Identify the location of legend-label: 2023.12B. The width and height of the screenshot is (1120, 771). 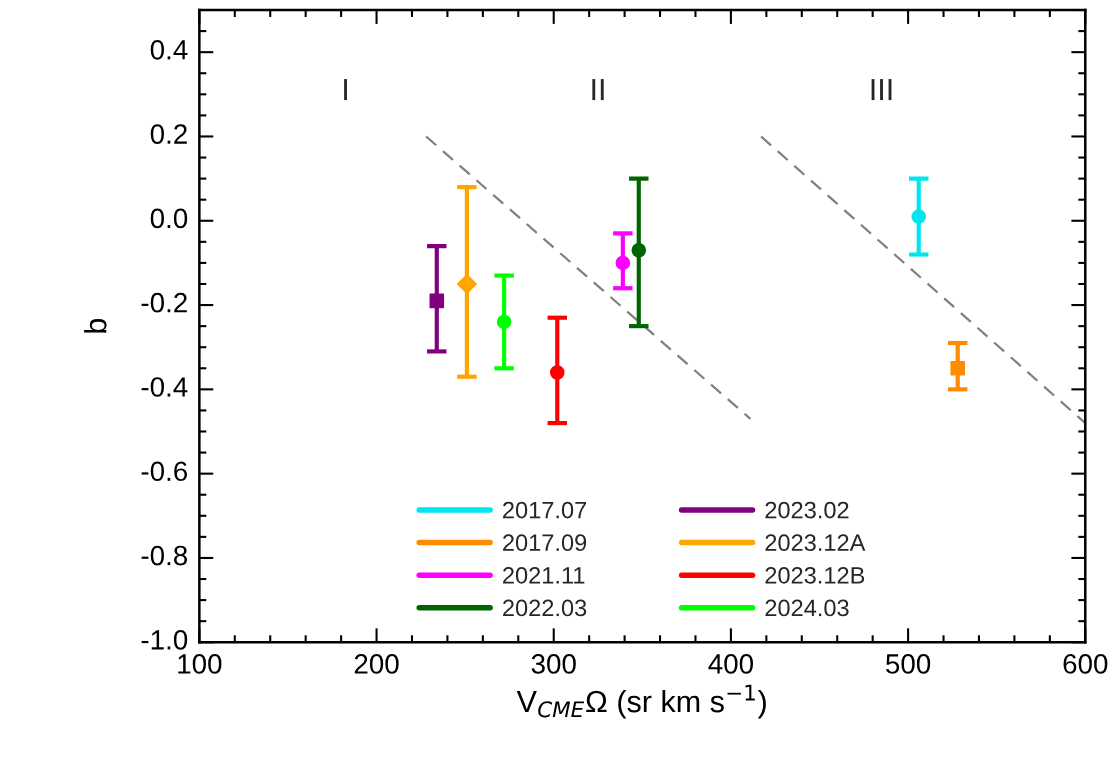
(815, 575).